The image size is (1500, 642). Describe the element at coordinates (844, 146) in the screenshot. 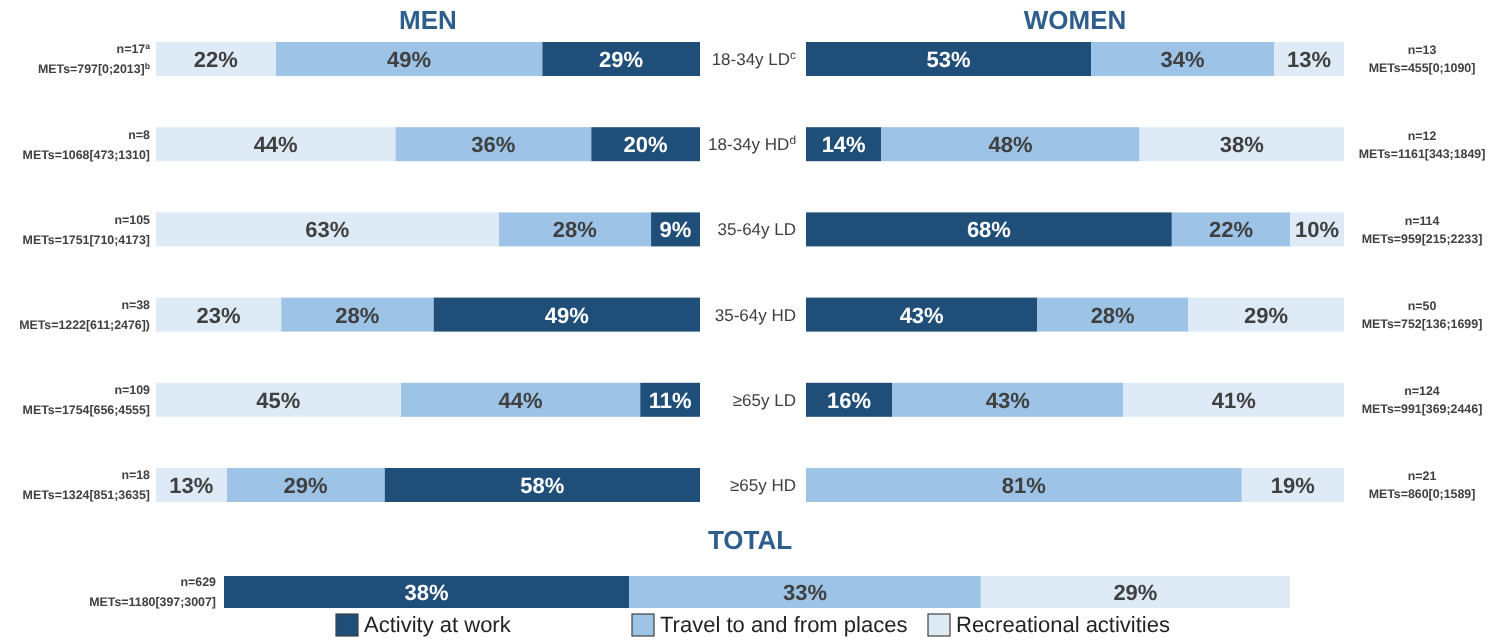

I see `data-label: 14%` at that location.